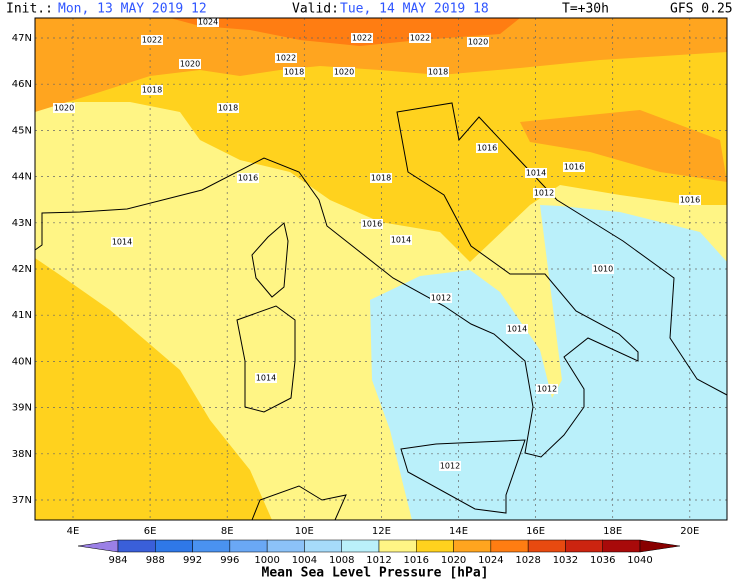 The height and width of the screenshot is (580, 751). I want to click on lat-label: 45N, so click(22, 130).